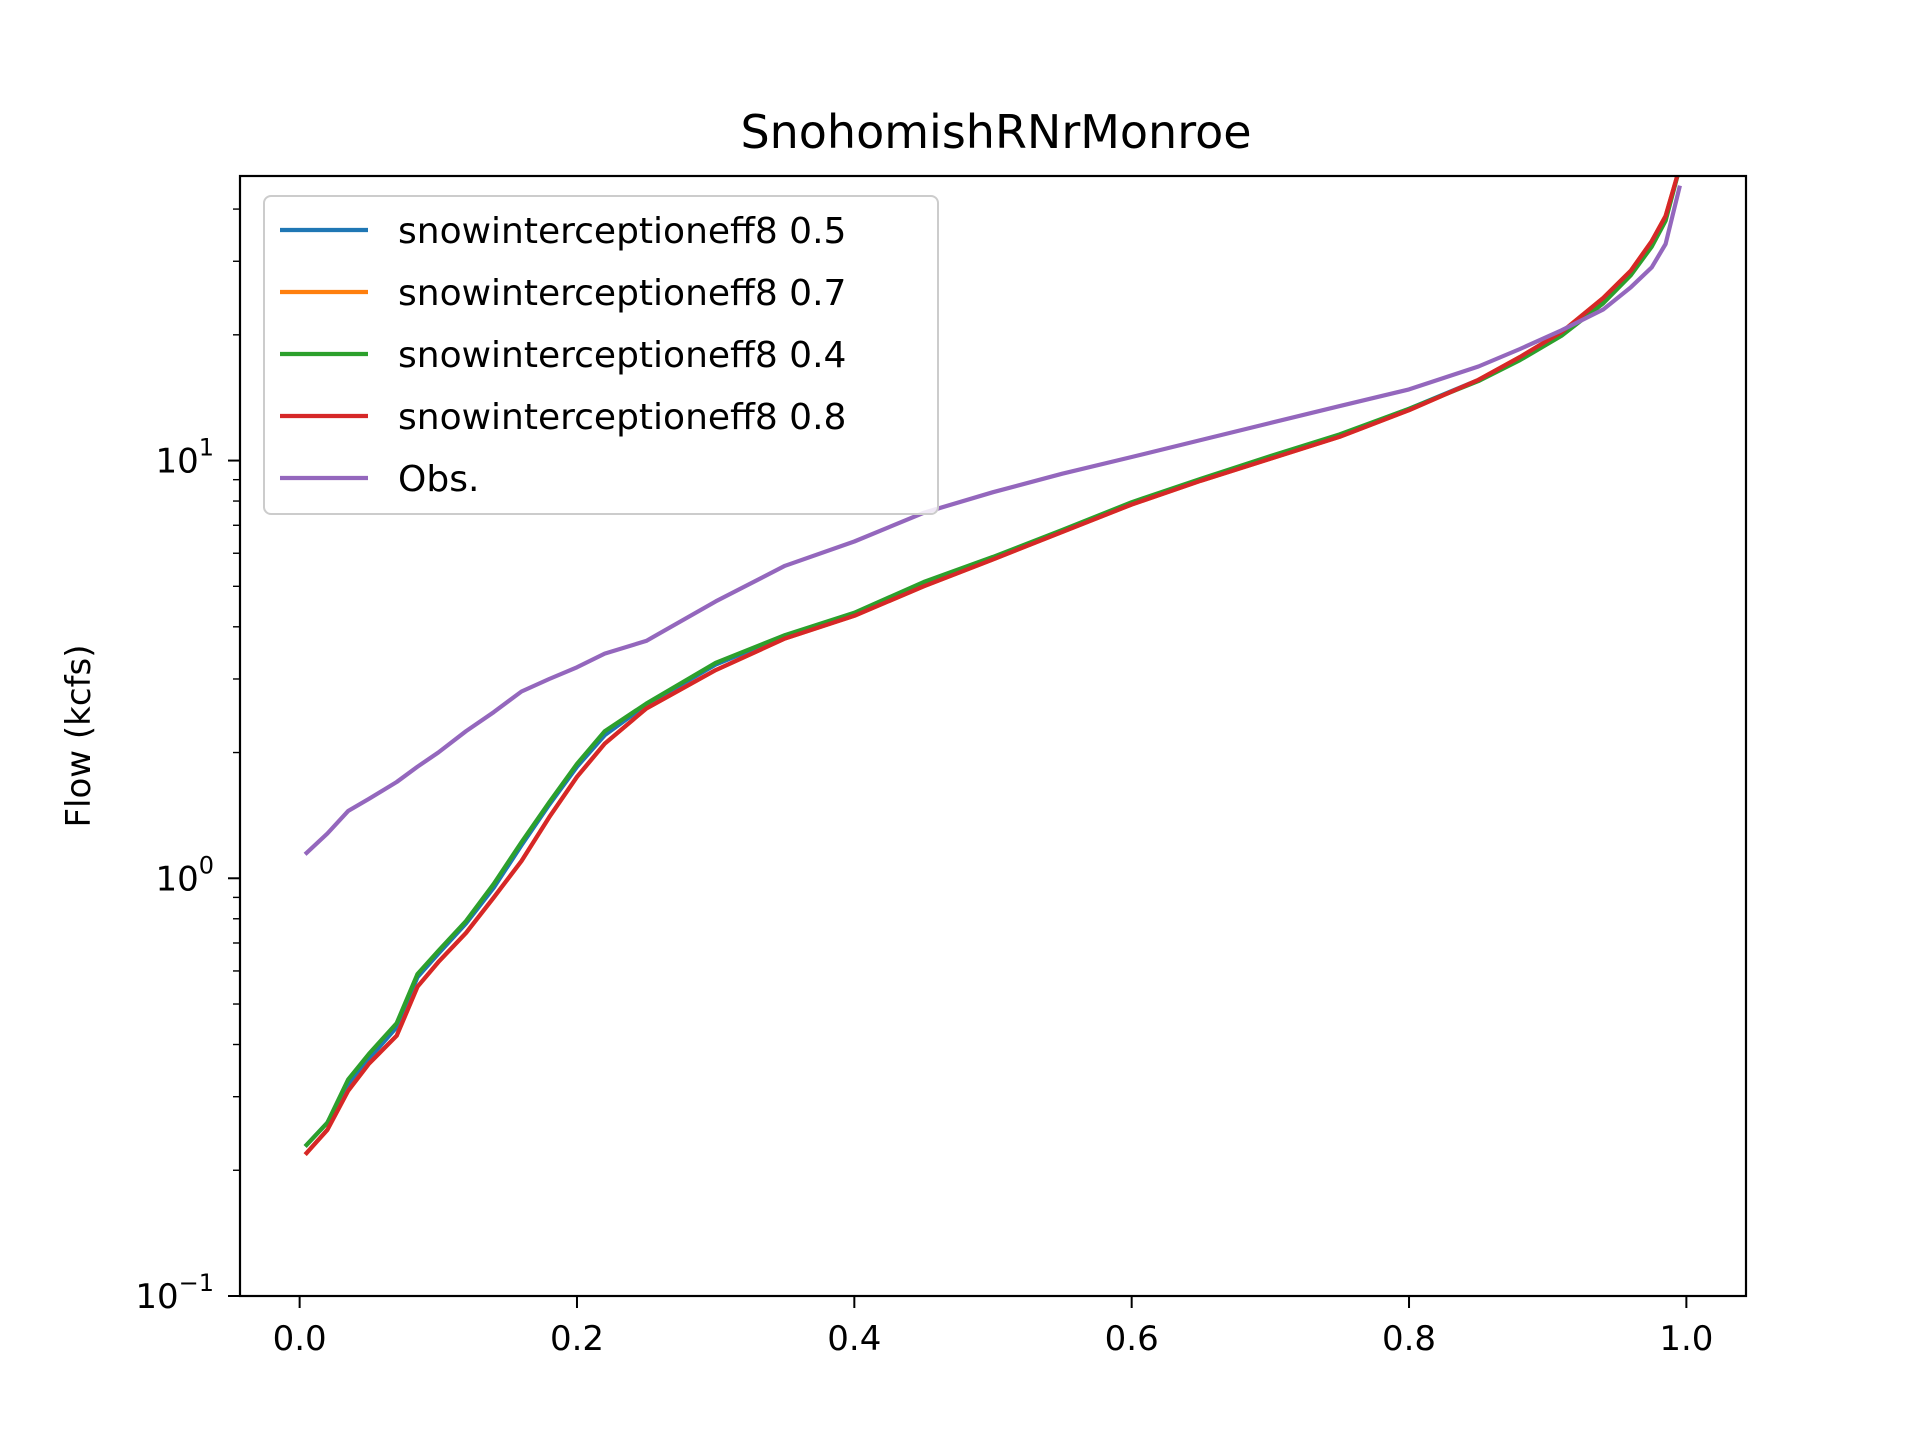 This screenshot has width=1920, height=1440. Describe the element at coordinates (854, 1339) in the screenshot. I see `x-tick-label: 0.4` at that location.